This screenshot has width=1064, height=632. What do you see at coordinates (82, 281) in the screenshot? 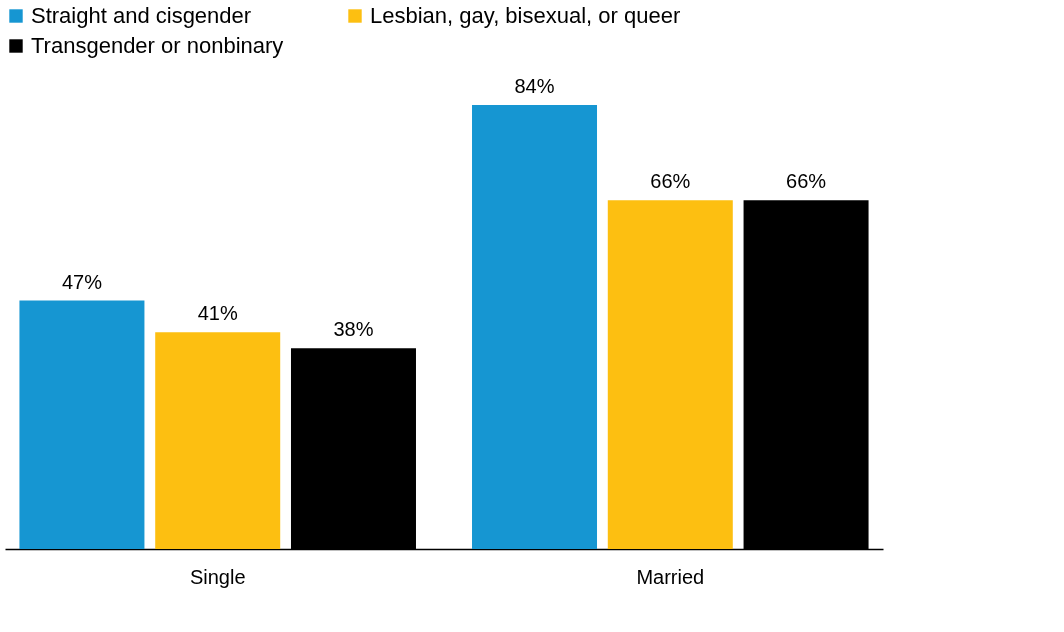
I see `data-label: 47%` at bounding box center [82, 281].